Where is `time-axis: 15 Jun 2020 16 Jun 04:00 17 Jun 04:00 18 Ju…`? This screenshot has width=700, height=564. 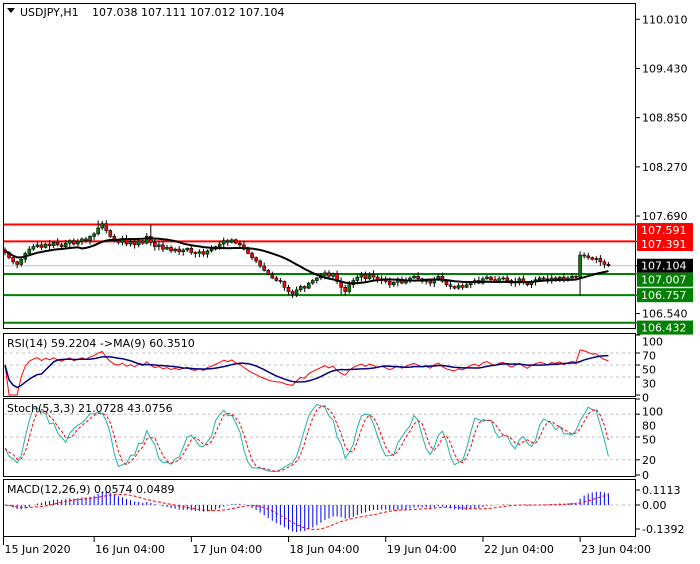
time-axis: 15 Jun 2020 16 Jun 04:00 17 Jun 04:00 18 Ju… is located at coordinates (327, 546).